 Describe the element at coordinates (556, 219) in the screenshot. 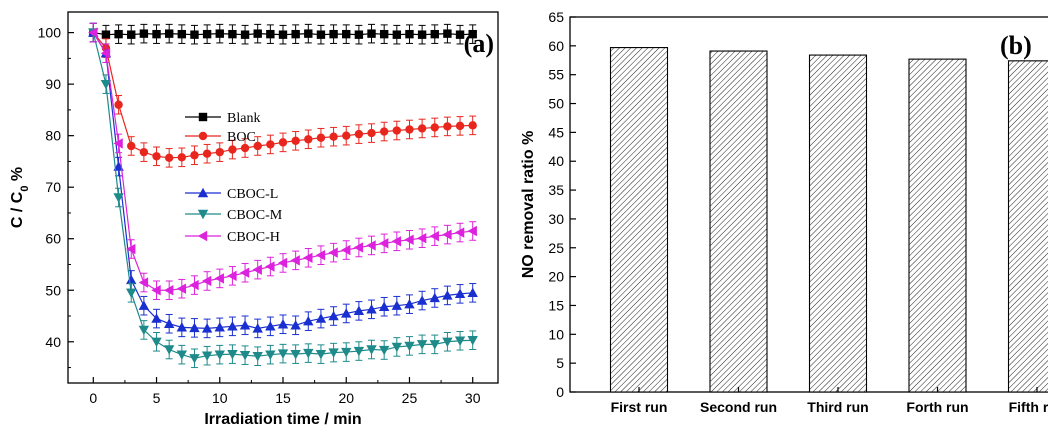

I see `y-tick-label: 30` at that location.